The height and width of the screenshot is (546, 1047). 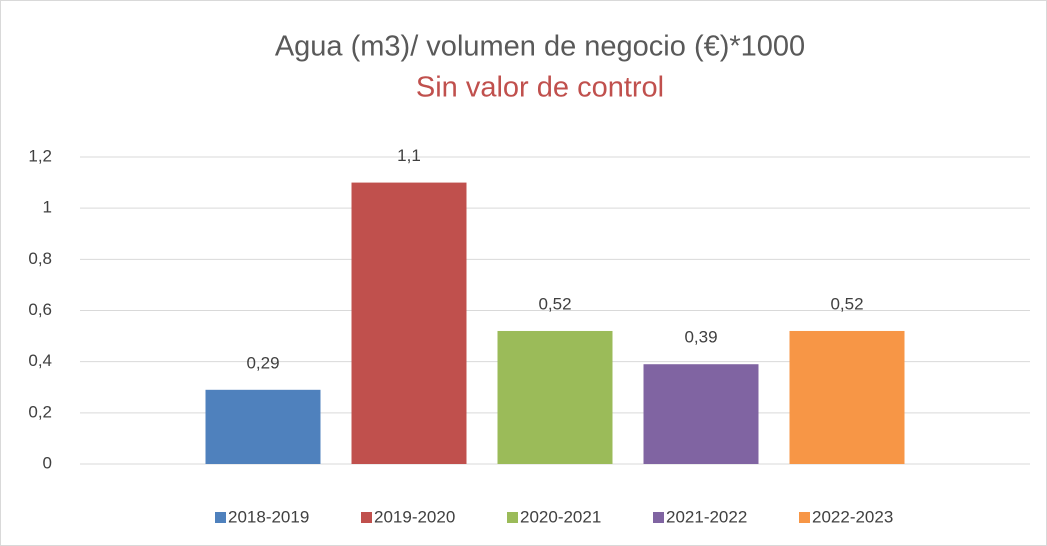 I want to click on y-tick-label: 0, so click(x=47, y=462).